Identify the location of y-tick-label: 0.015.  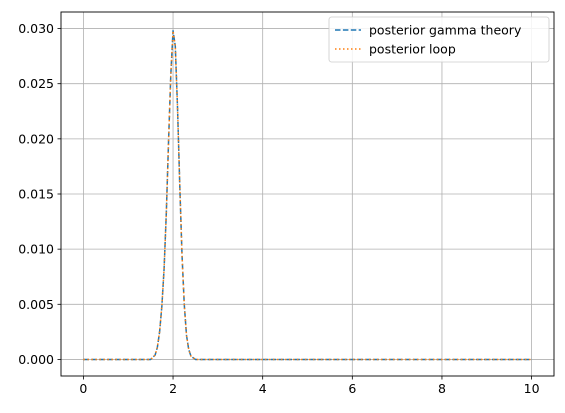
(36, 194).